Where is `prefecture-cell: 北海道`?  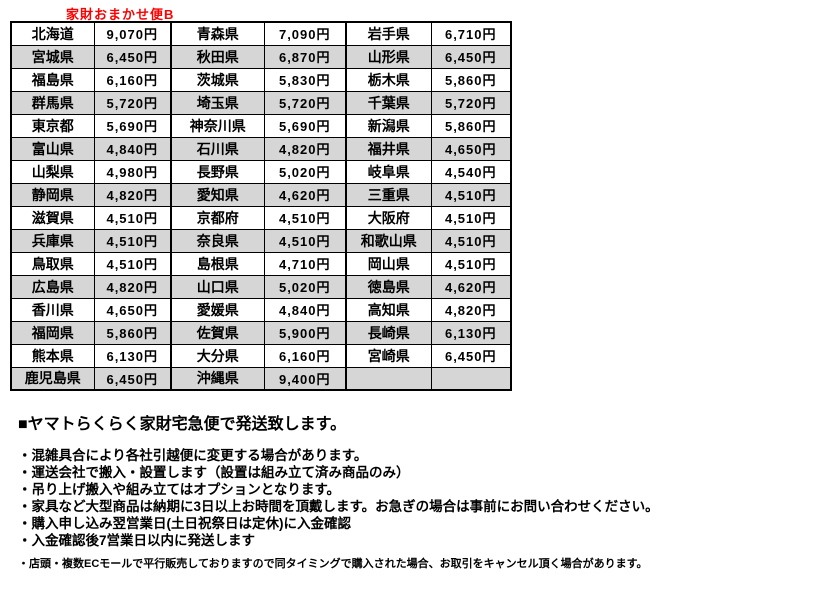
prefecture-cell: 北海道 is located at coordinates (52, 33).